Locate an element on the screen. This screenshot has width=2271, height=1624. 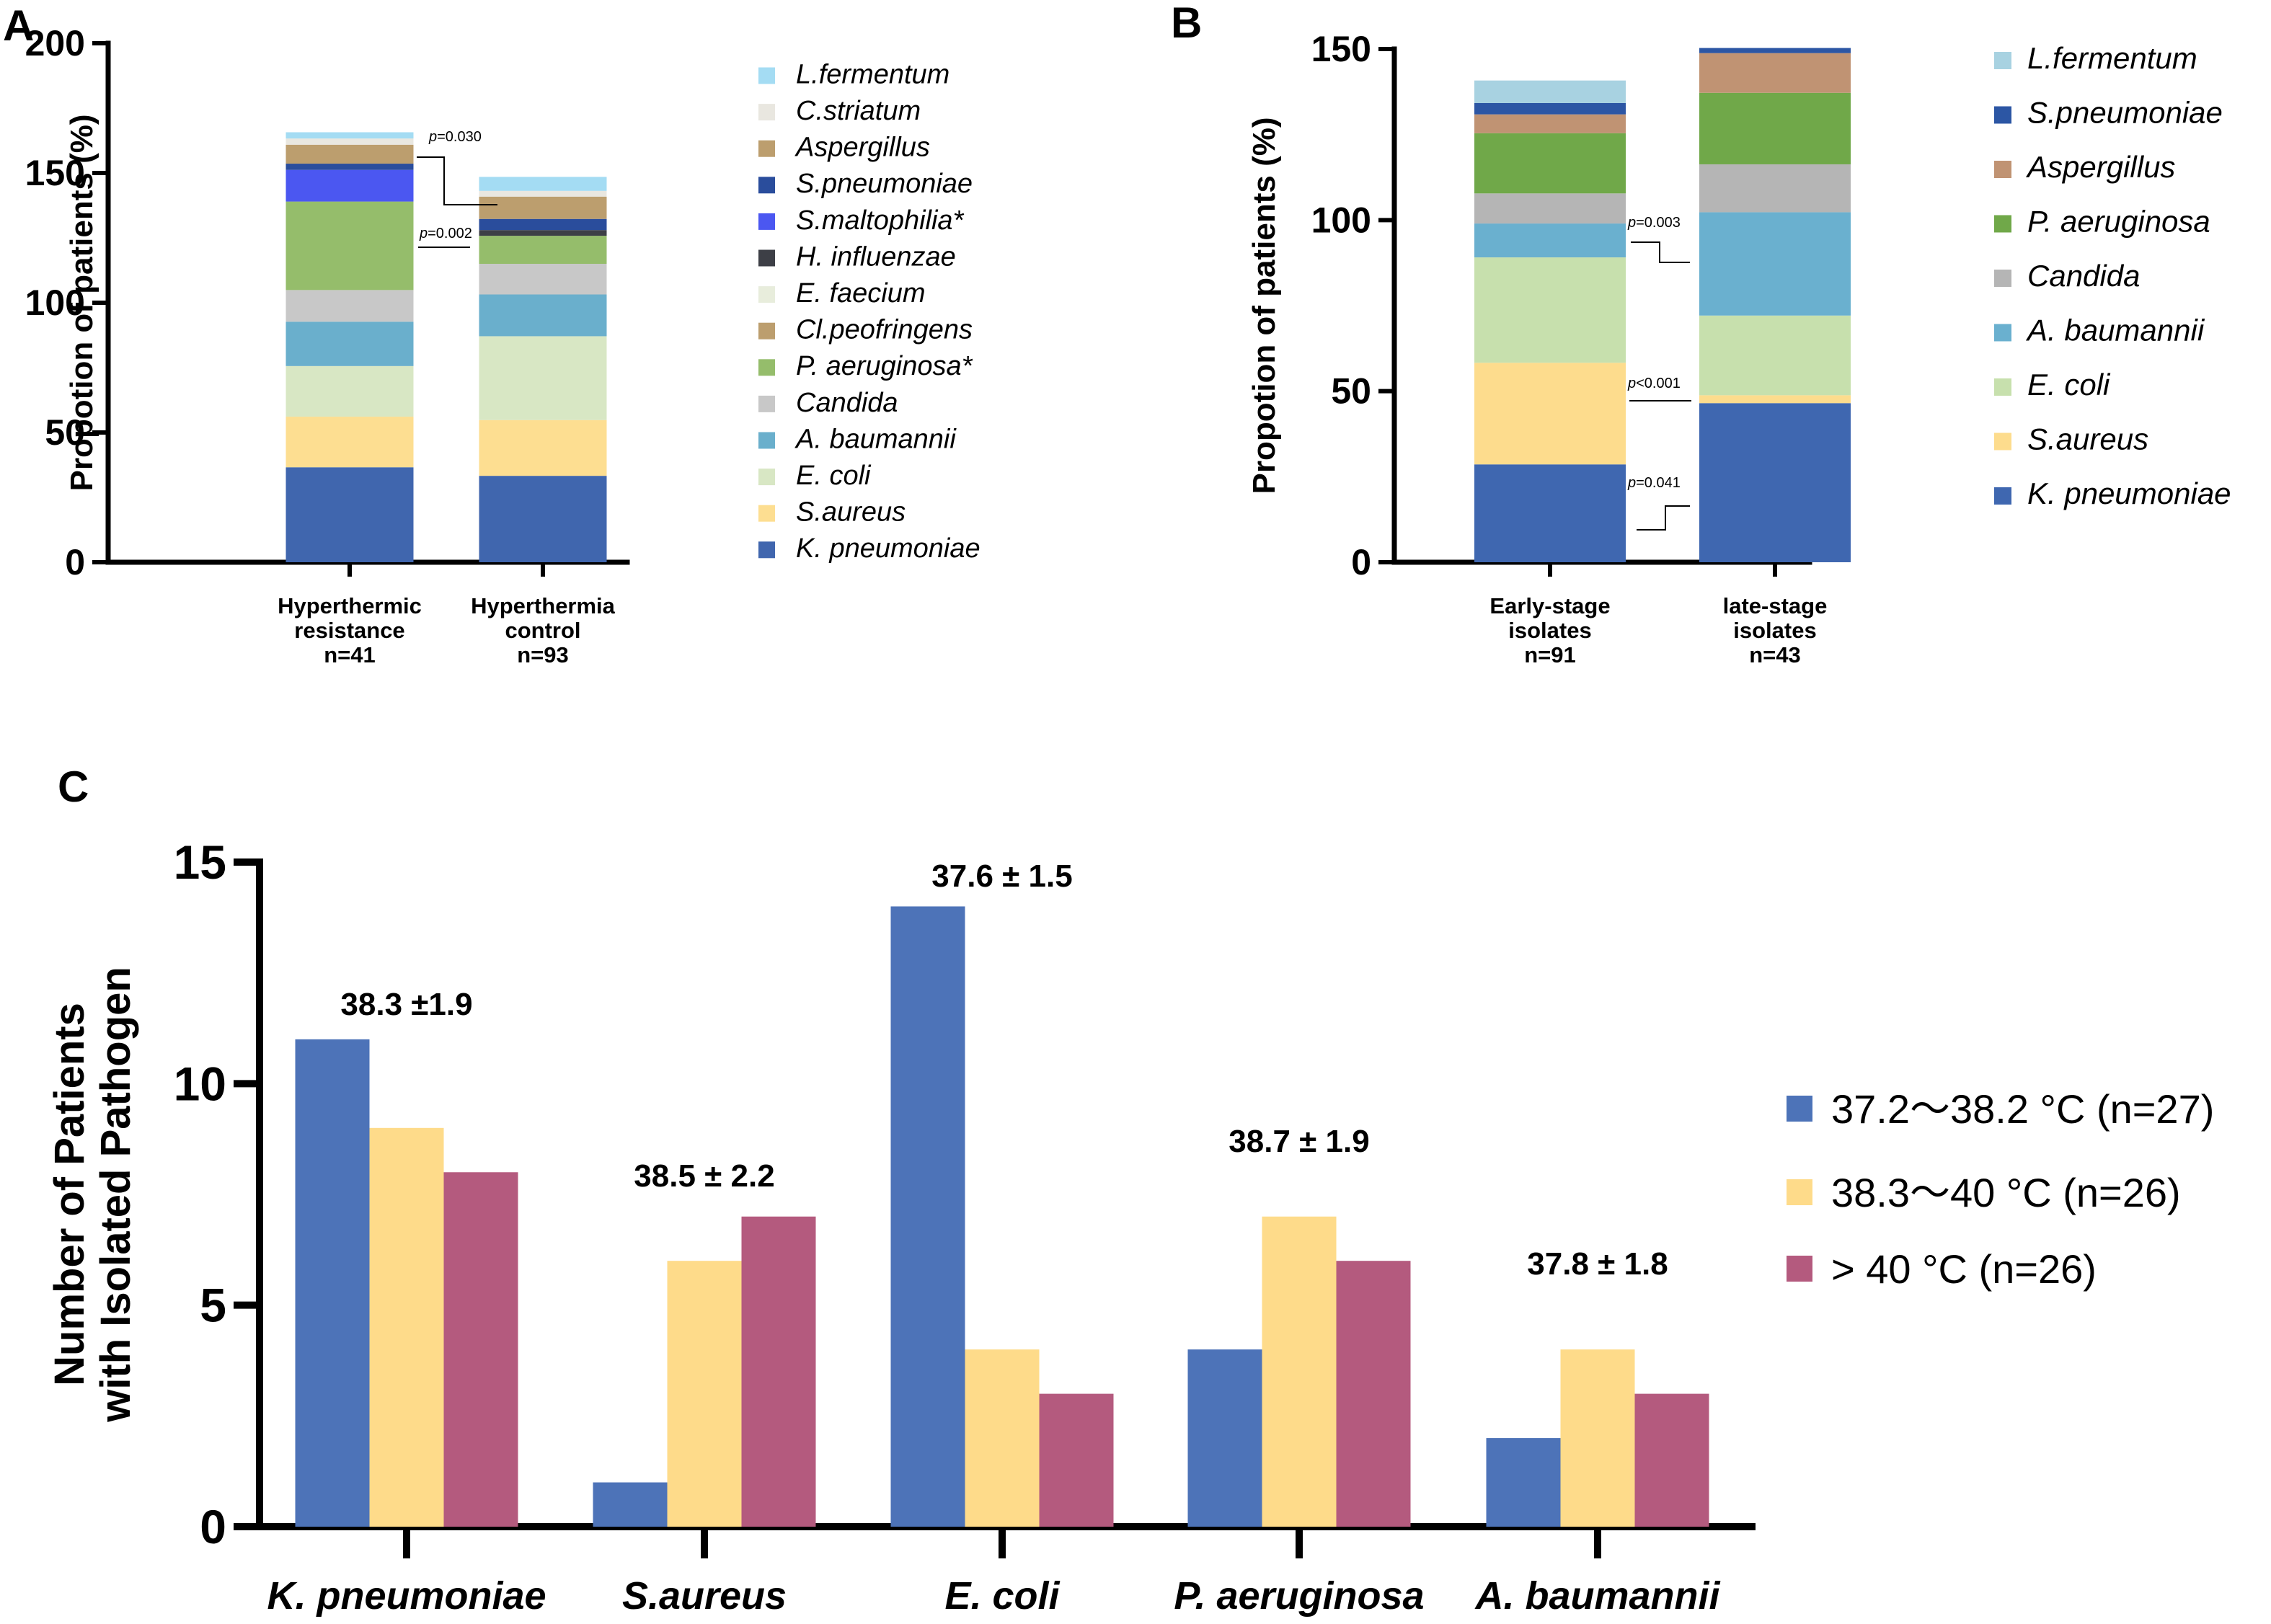
legend-swatch-cl-peofringens is located at coordinates (766, 331).